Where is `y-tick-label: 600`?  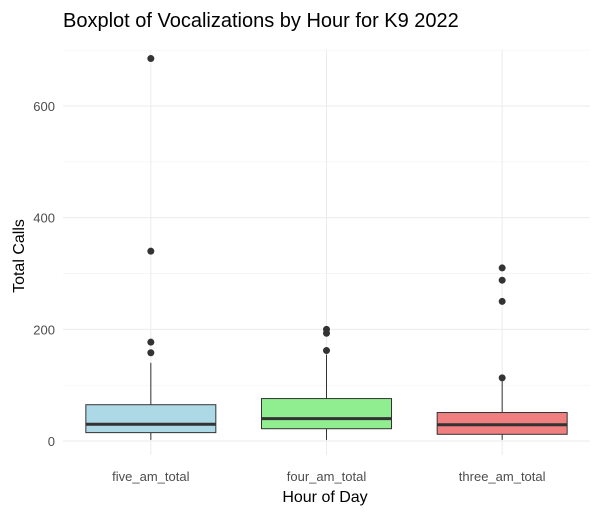
y-tick-label: 600 is located at coordinates (44, 106).